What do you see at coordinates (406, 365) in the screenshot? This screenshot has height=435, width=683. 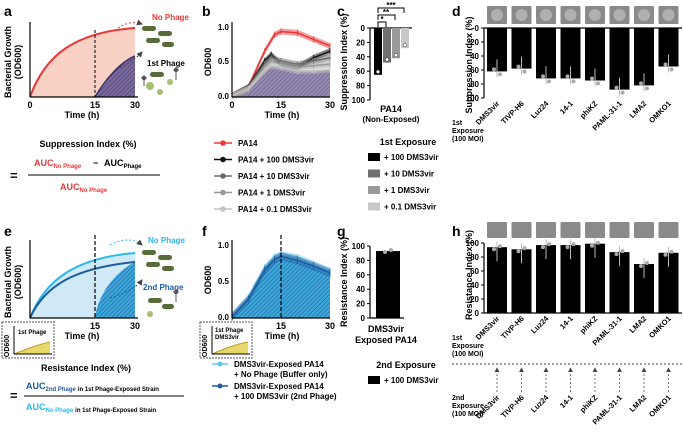 I see `legend-g-title: 2nd Exposure` at bounding box center [406, 365].